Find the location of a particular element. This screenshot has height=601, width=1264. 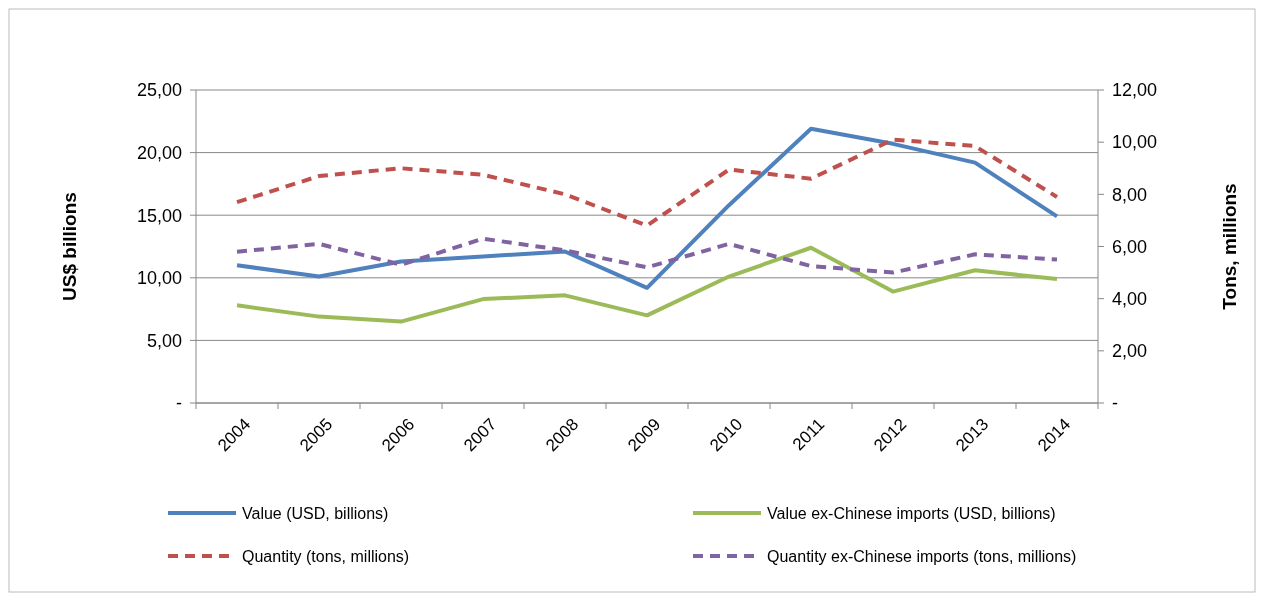

y-axis-title: US$ billions is located at coordinates (69, 246).